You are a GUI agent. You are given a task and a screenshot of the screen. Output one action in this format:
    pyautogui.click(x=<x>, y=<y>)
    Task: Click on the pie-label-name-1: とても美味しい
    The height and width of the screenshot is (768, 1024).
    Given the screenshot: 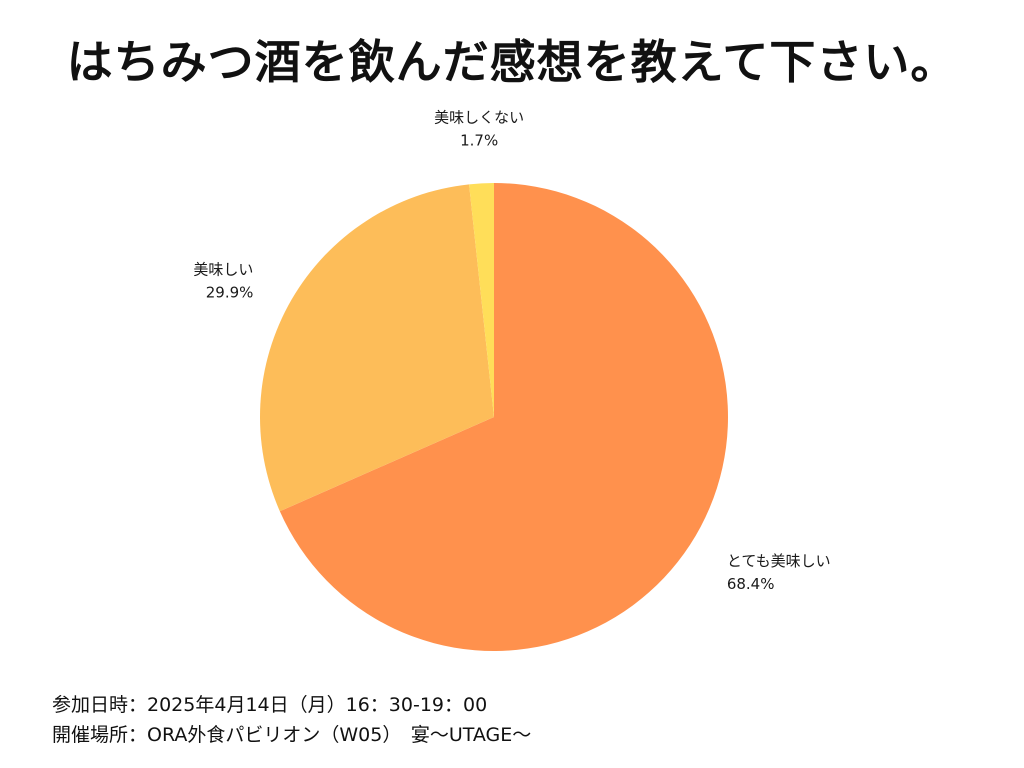 What is the action you would take?
    pyautogui.click(x=779, y=561)
    